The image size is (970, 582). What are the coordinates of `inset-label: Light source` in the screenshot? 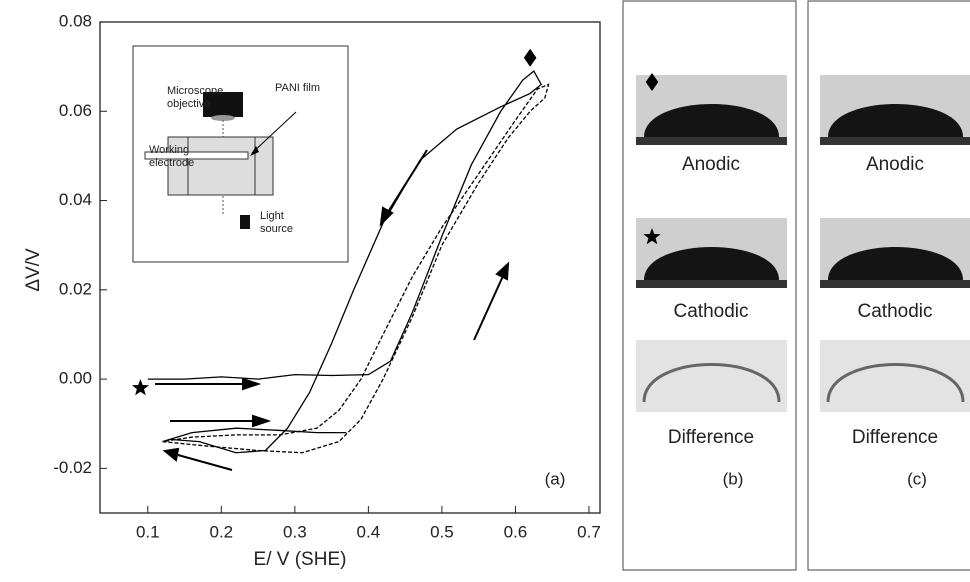 It's located at (276, 222).